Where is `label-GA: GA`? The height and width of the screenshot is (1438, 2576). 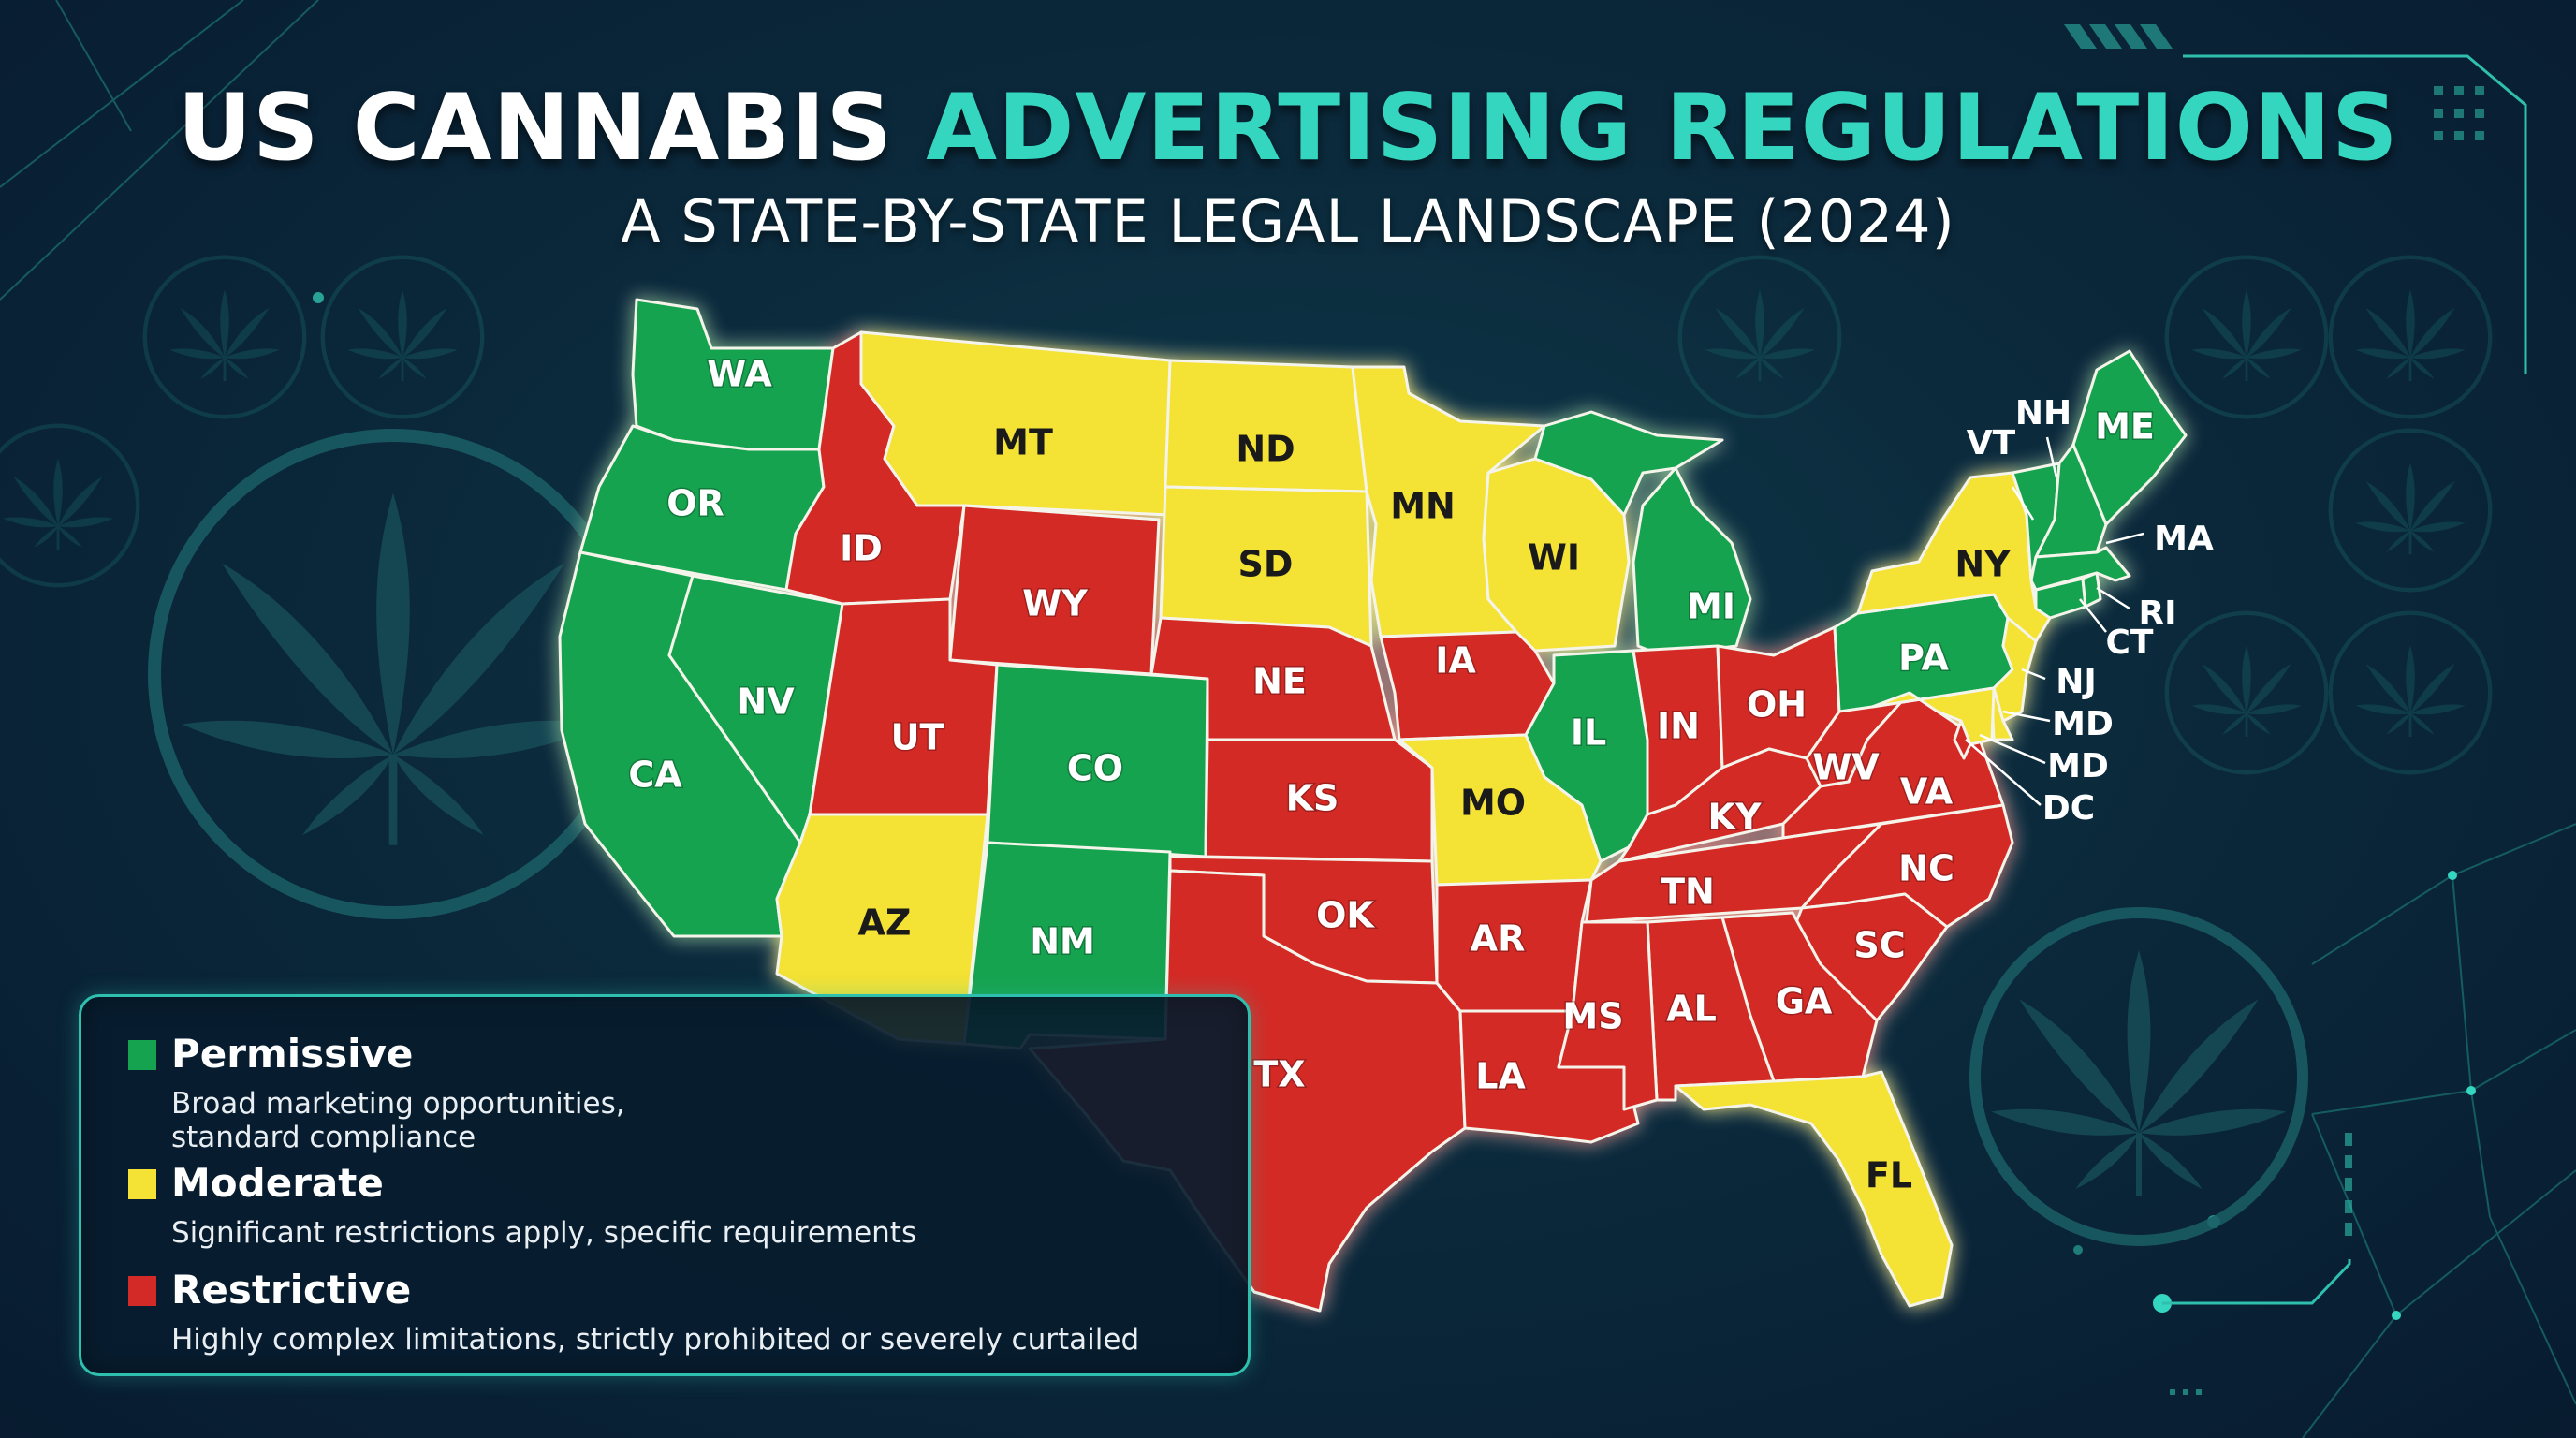
label-GA: GA is located at coordinates (1804, 1001).